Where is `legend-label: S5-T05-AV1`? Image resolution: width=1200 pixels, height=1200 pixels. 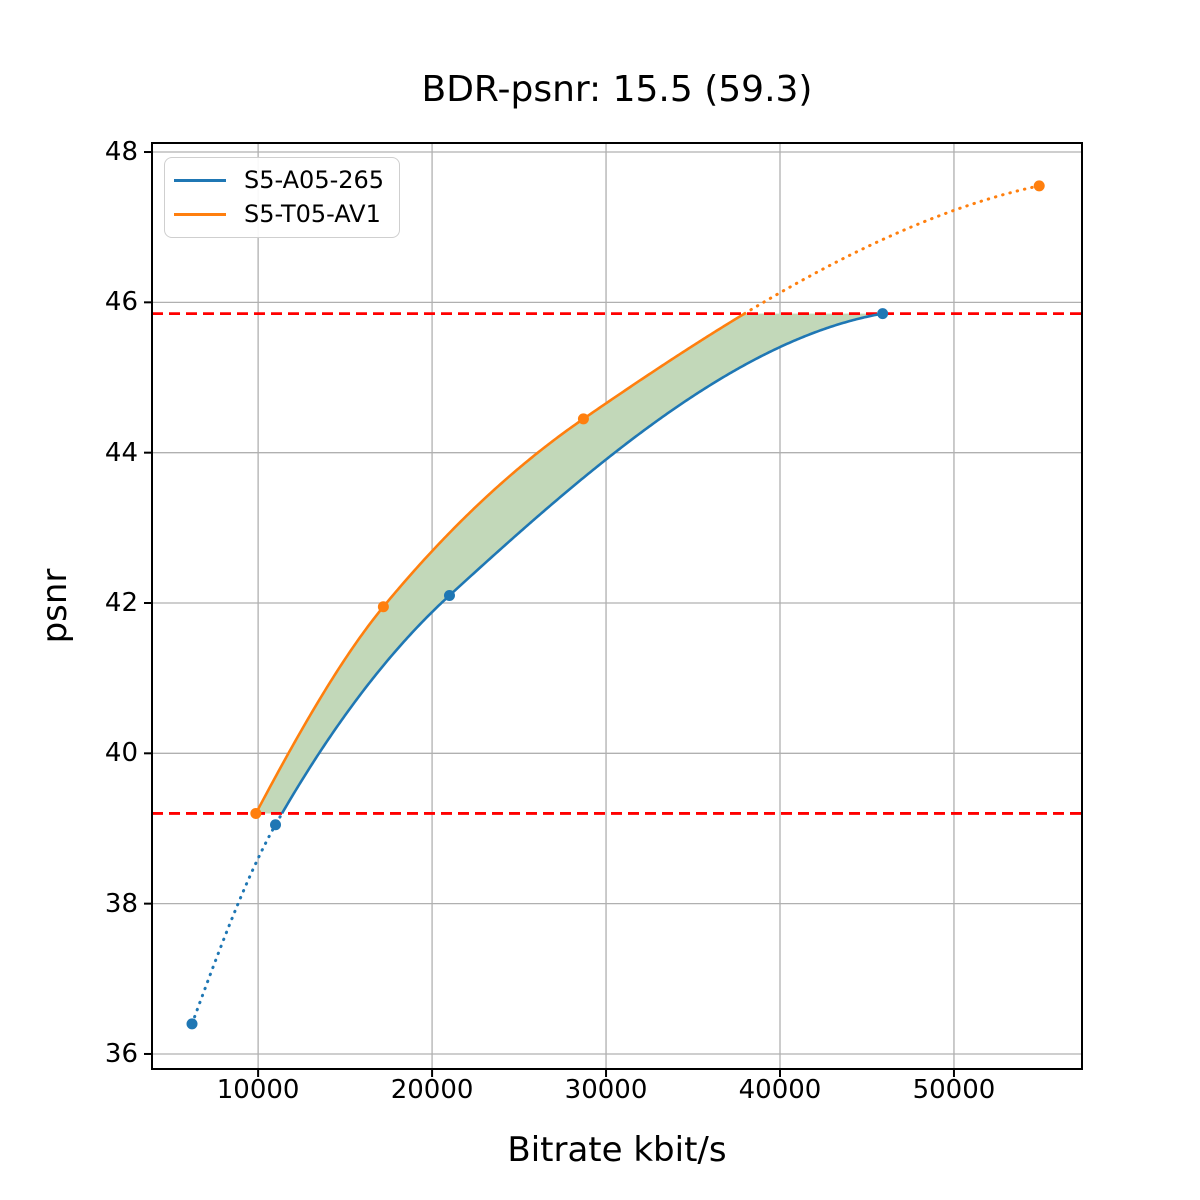
legend-label: S5-T05-AV1 is located at coordinates (312, 214).